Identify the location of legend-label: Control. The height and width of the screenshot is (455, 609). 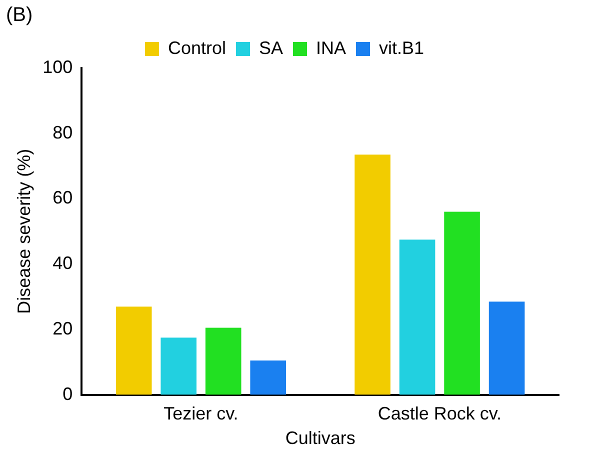
(197, 48).